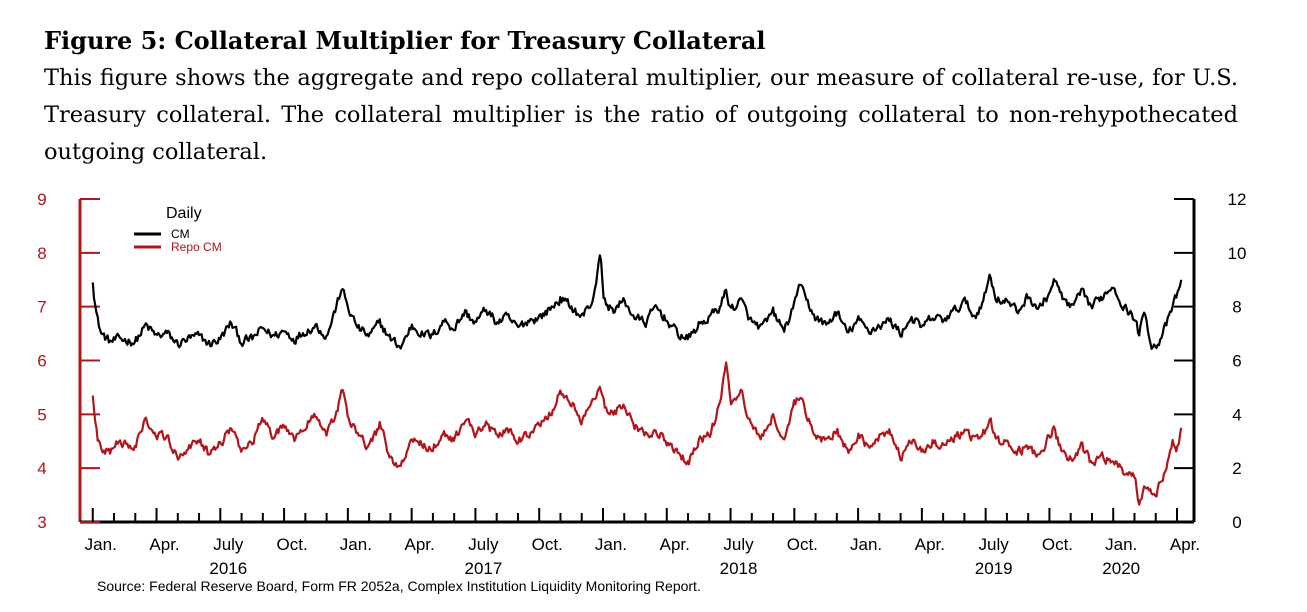 The width and height of the screenshot is (1307, 612). What do you see at coordinates (1237, 199) in the screenshot?
I see `right-tick-label: 12` at bounding box center [1237, 199].